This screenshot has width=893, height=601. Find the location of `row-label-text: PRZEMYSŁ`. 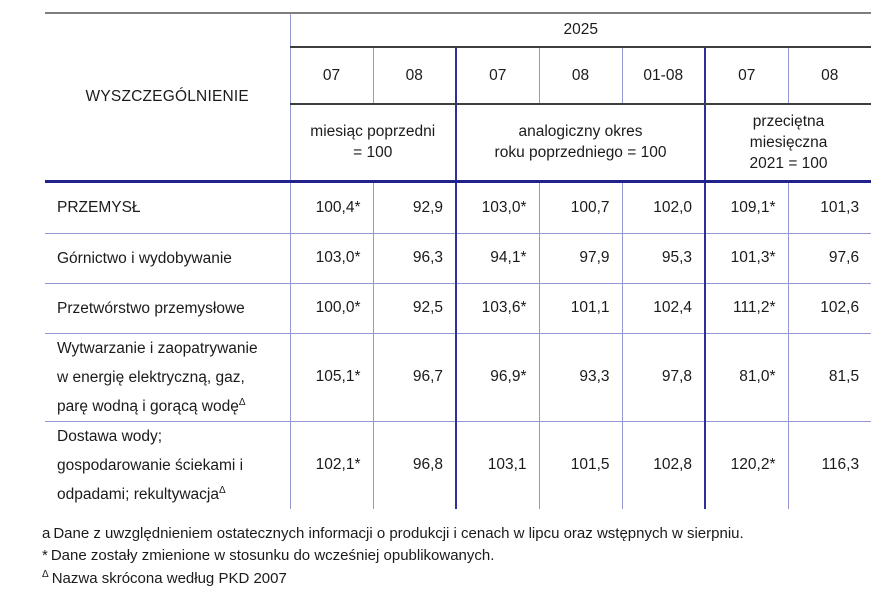

row-label-text: PRZEMYSŁ is located at coordinates (99, 207).